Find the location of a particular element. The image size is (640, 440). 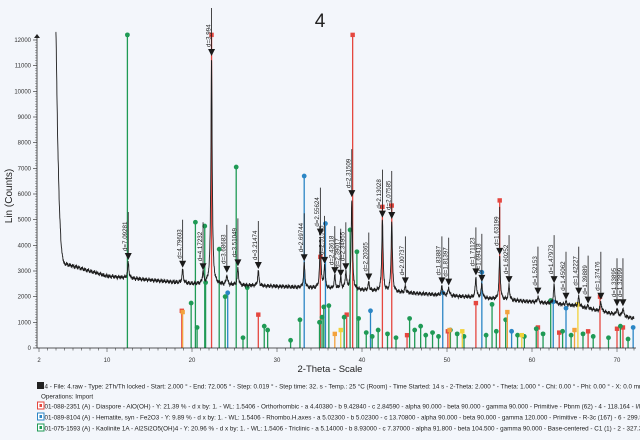

peak-marker: d=3.21474 is located at coordinates (257, 245).